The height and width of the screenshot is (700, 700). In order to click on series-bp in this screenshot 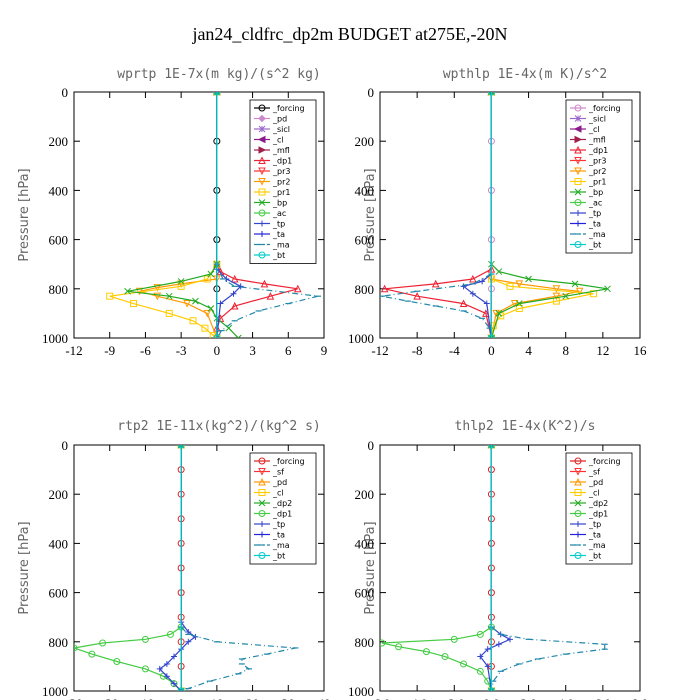, I will do `click(183, 215)`.